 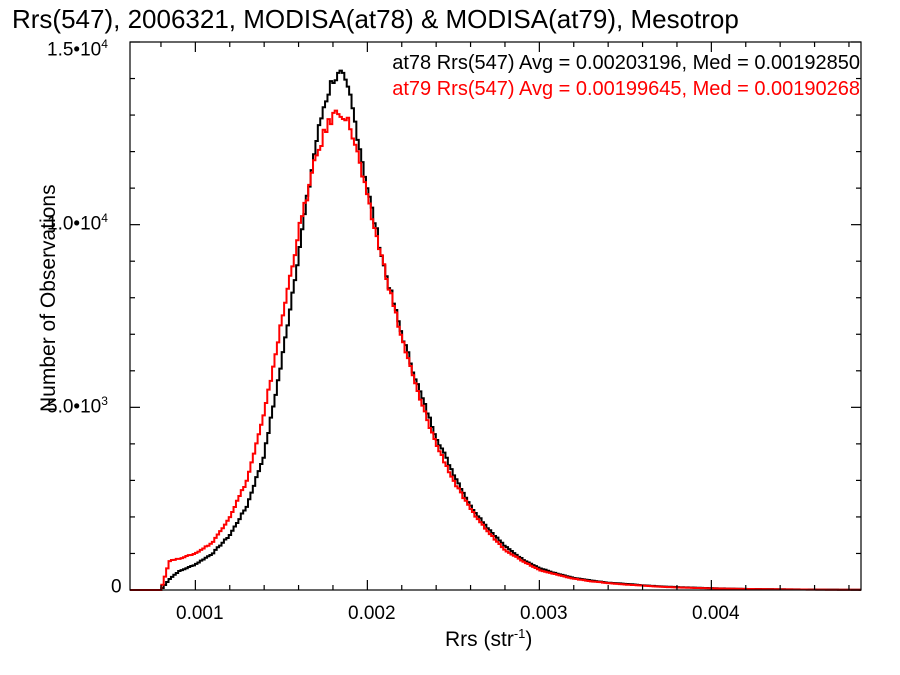 What do you see at coordinates (529, 639) in the screenshot?
I see `x-axis-label-suffix: )` at bounding box center [529, 639].